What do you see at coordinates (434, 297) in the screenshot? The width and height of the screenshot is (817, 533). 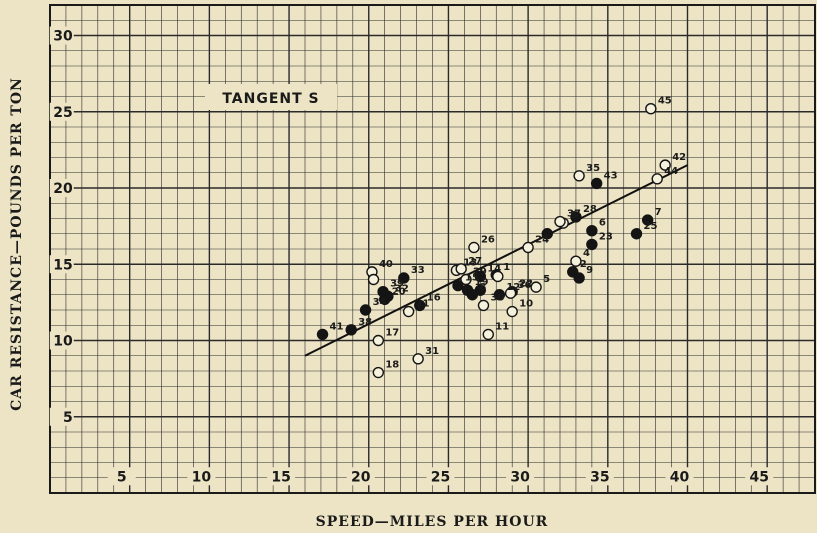 I see `data-point-label: 16` at bounding box center [434, 297].